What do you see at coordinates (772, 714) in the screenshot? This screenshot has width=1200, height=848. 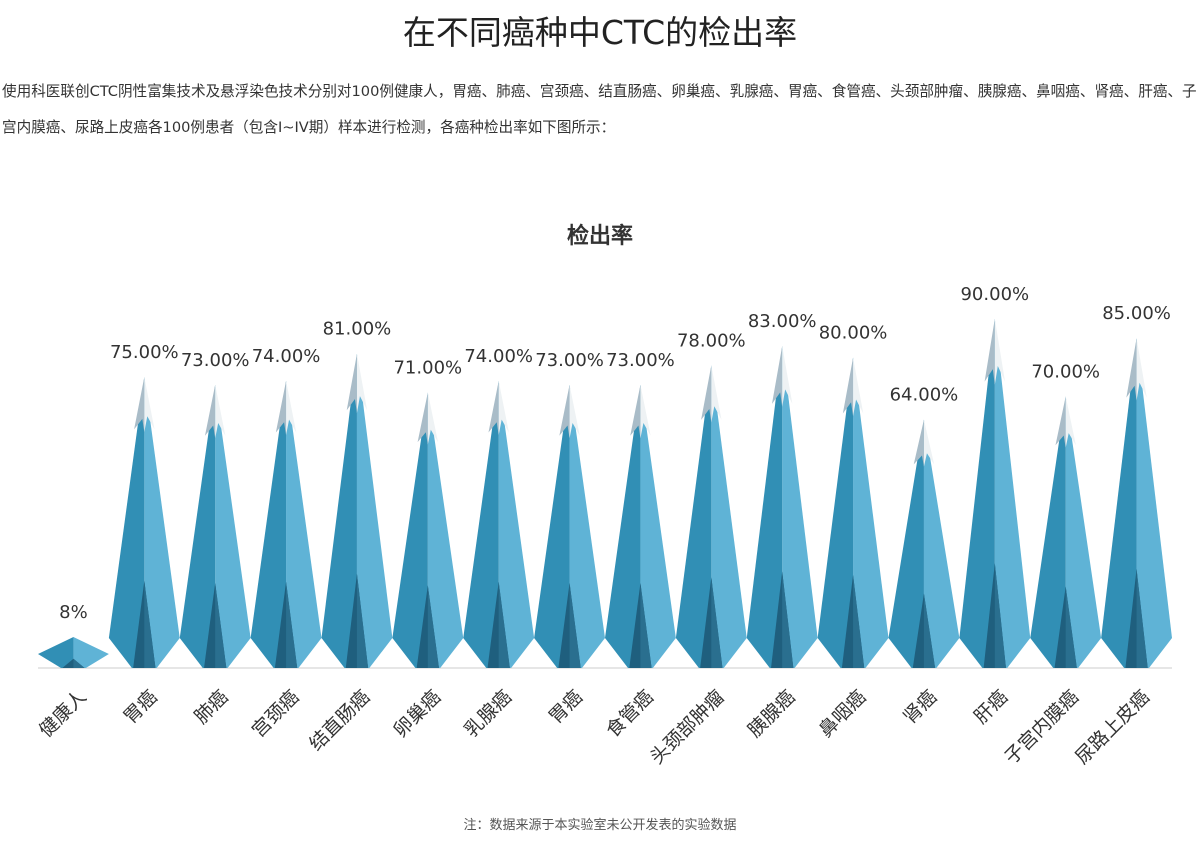 I see `x-tick-label: 胰腺癌` at bounding box center [772, 714].